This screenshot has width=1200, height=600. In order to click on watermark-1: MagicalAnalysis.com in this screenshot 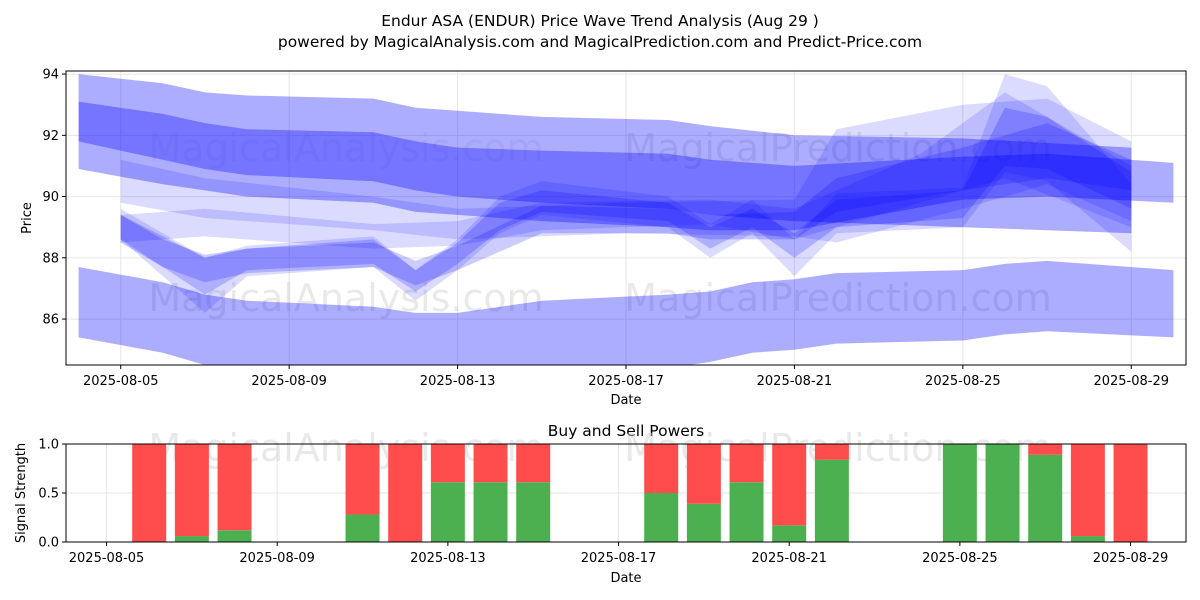, I will do `click(345, 148)`.